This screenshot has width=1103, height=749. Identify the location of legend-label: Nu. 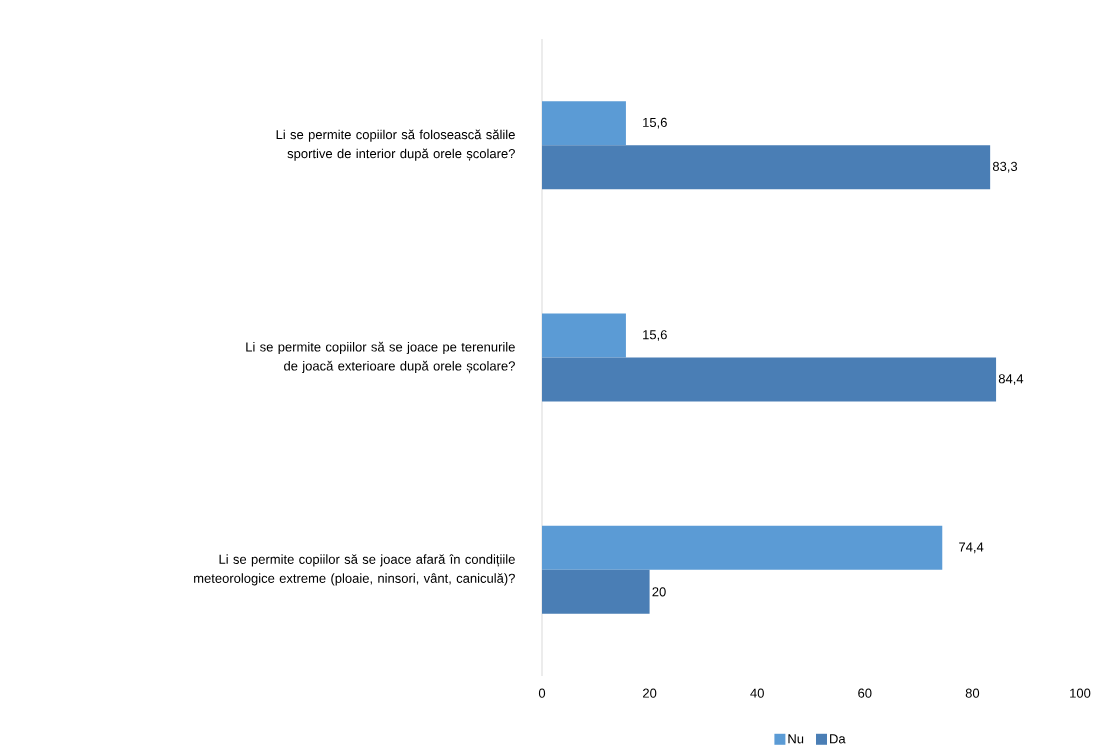
(796, 739).